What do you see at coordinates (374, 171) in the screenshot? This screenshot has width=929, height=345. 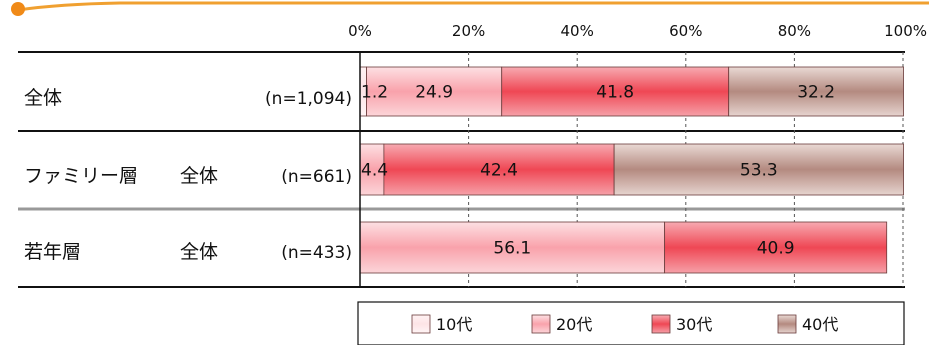 I see `value-label: 4.4` at bounding box center [374, 171].